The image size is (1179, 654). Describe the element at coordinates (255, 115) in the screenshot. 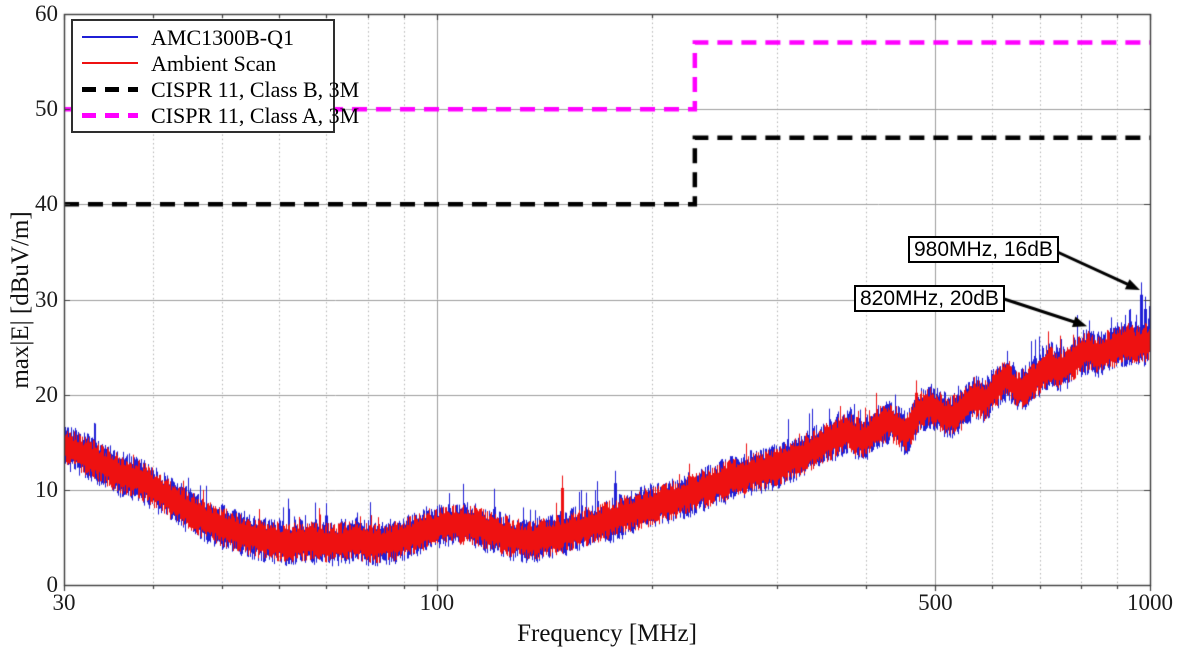

I see `legend-label: CISPR 11, Class A, 3M` at that location.